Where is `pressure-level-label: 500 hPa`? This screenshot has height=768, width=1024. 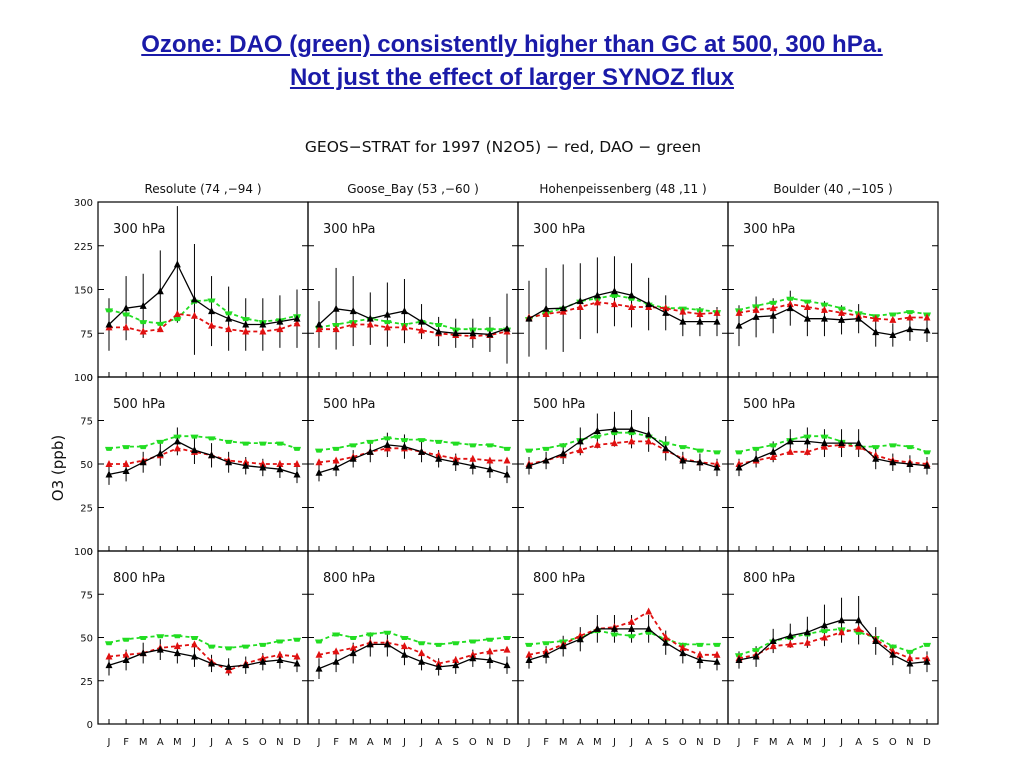
pressure-level-label: 500 hPa is located at coordinates (139, 404).